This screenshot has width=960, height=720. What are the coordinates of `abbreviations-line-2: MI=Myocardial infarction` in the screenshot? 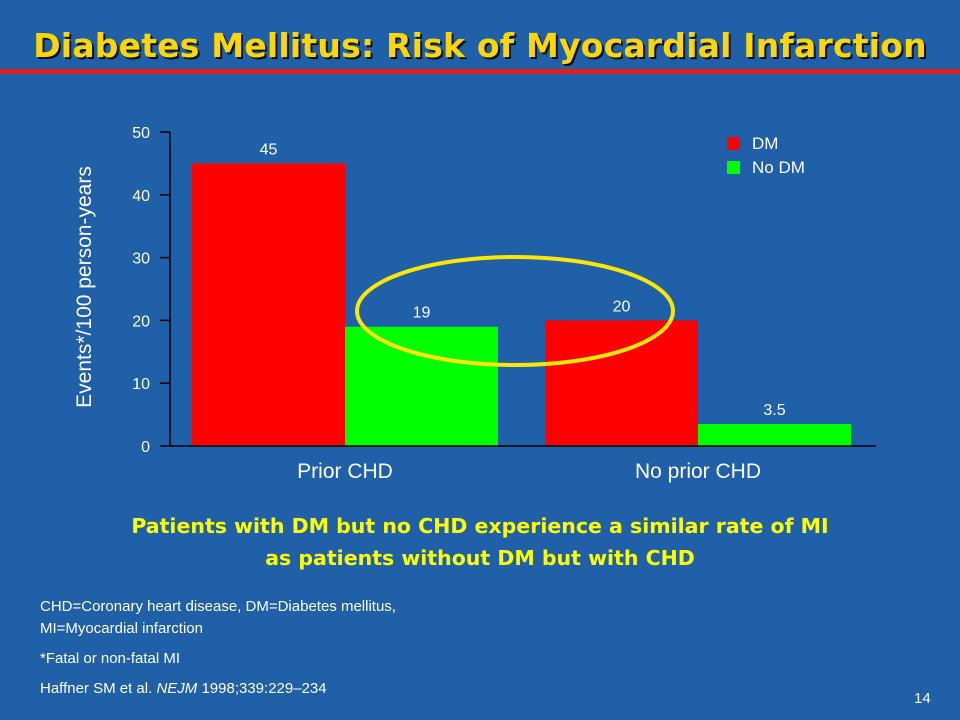 It's located at (121, 628).